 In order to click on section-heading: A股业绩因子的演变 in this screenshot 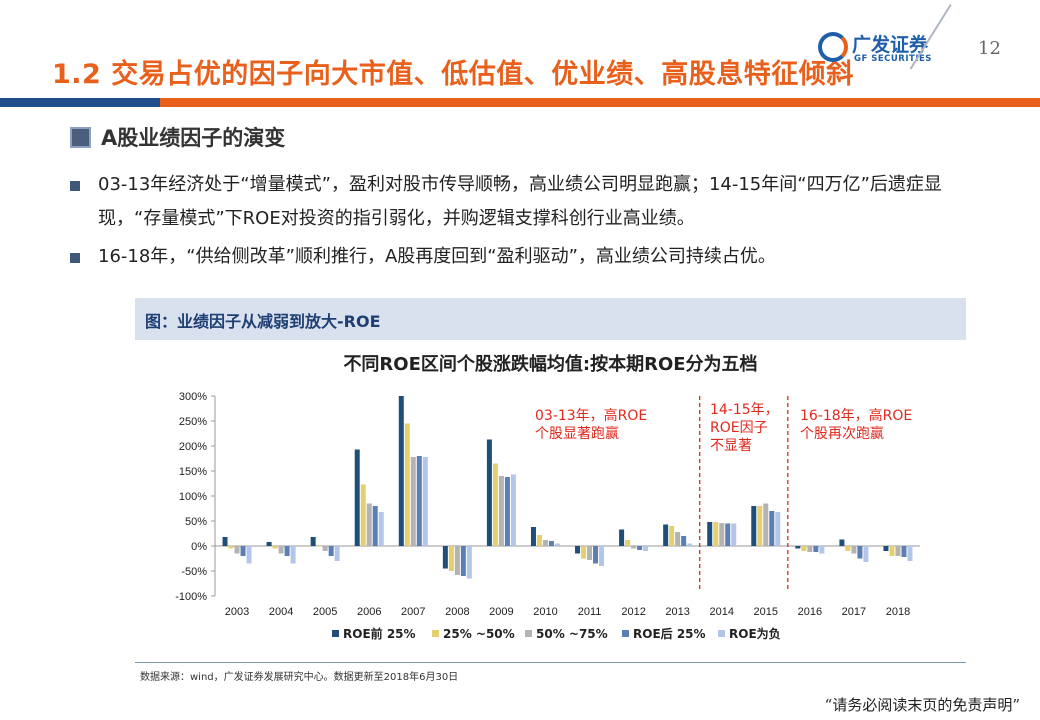, I will do `click(177, 137)`.